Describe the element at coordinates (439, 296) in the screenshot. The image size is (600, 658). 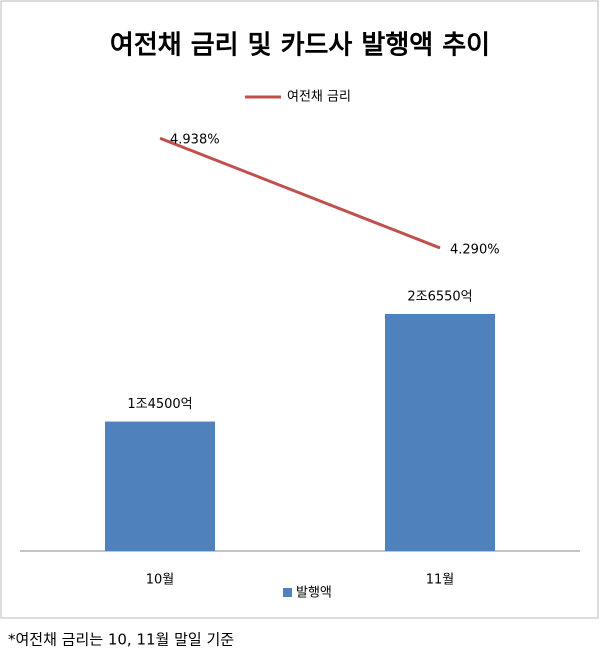
I see `data-label: 2조6550억` at that location.